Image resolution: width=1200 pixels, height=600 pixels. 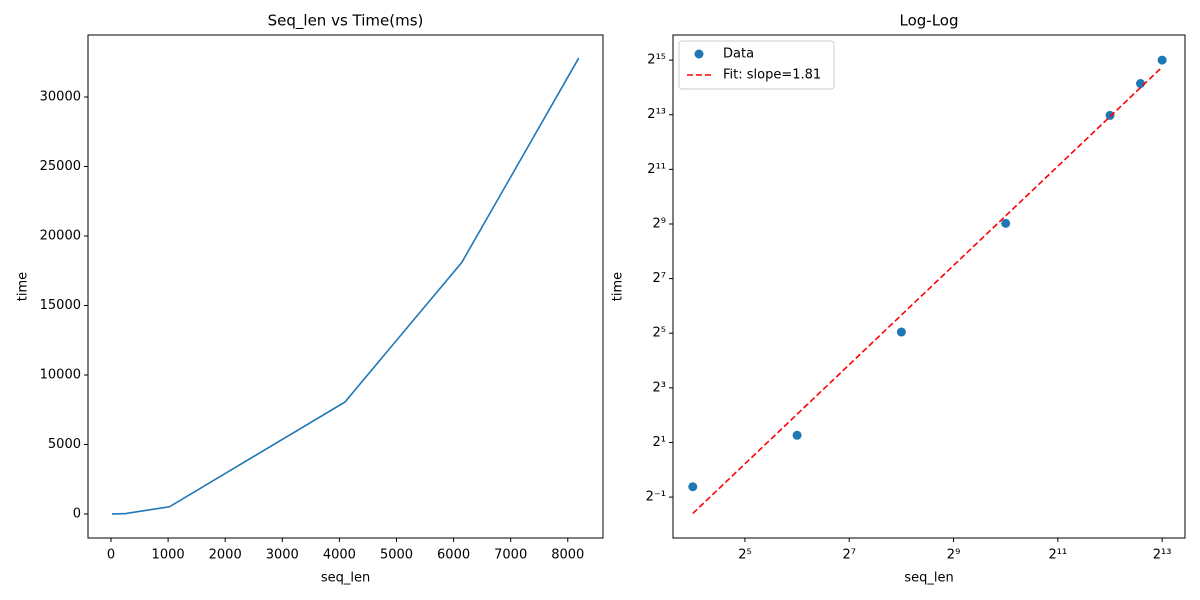 What do you see at coordinates (659, 442) in the screenshot?
I see `y-tick-label: 2¹` at bounding box center [659, 442].